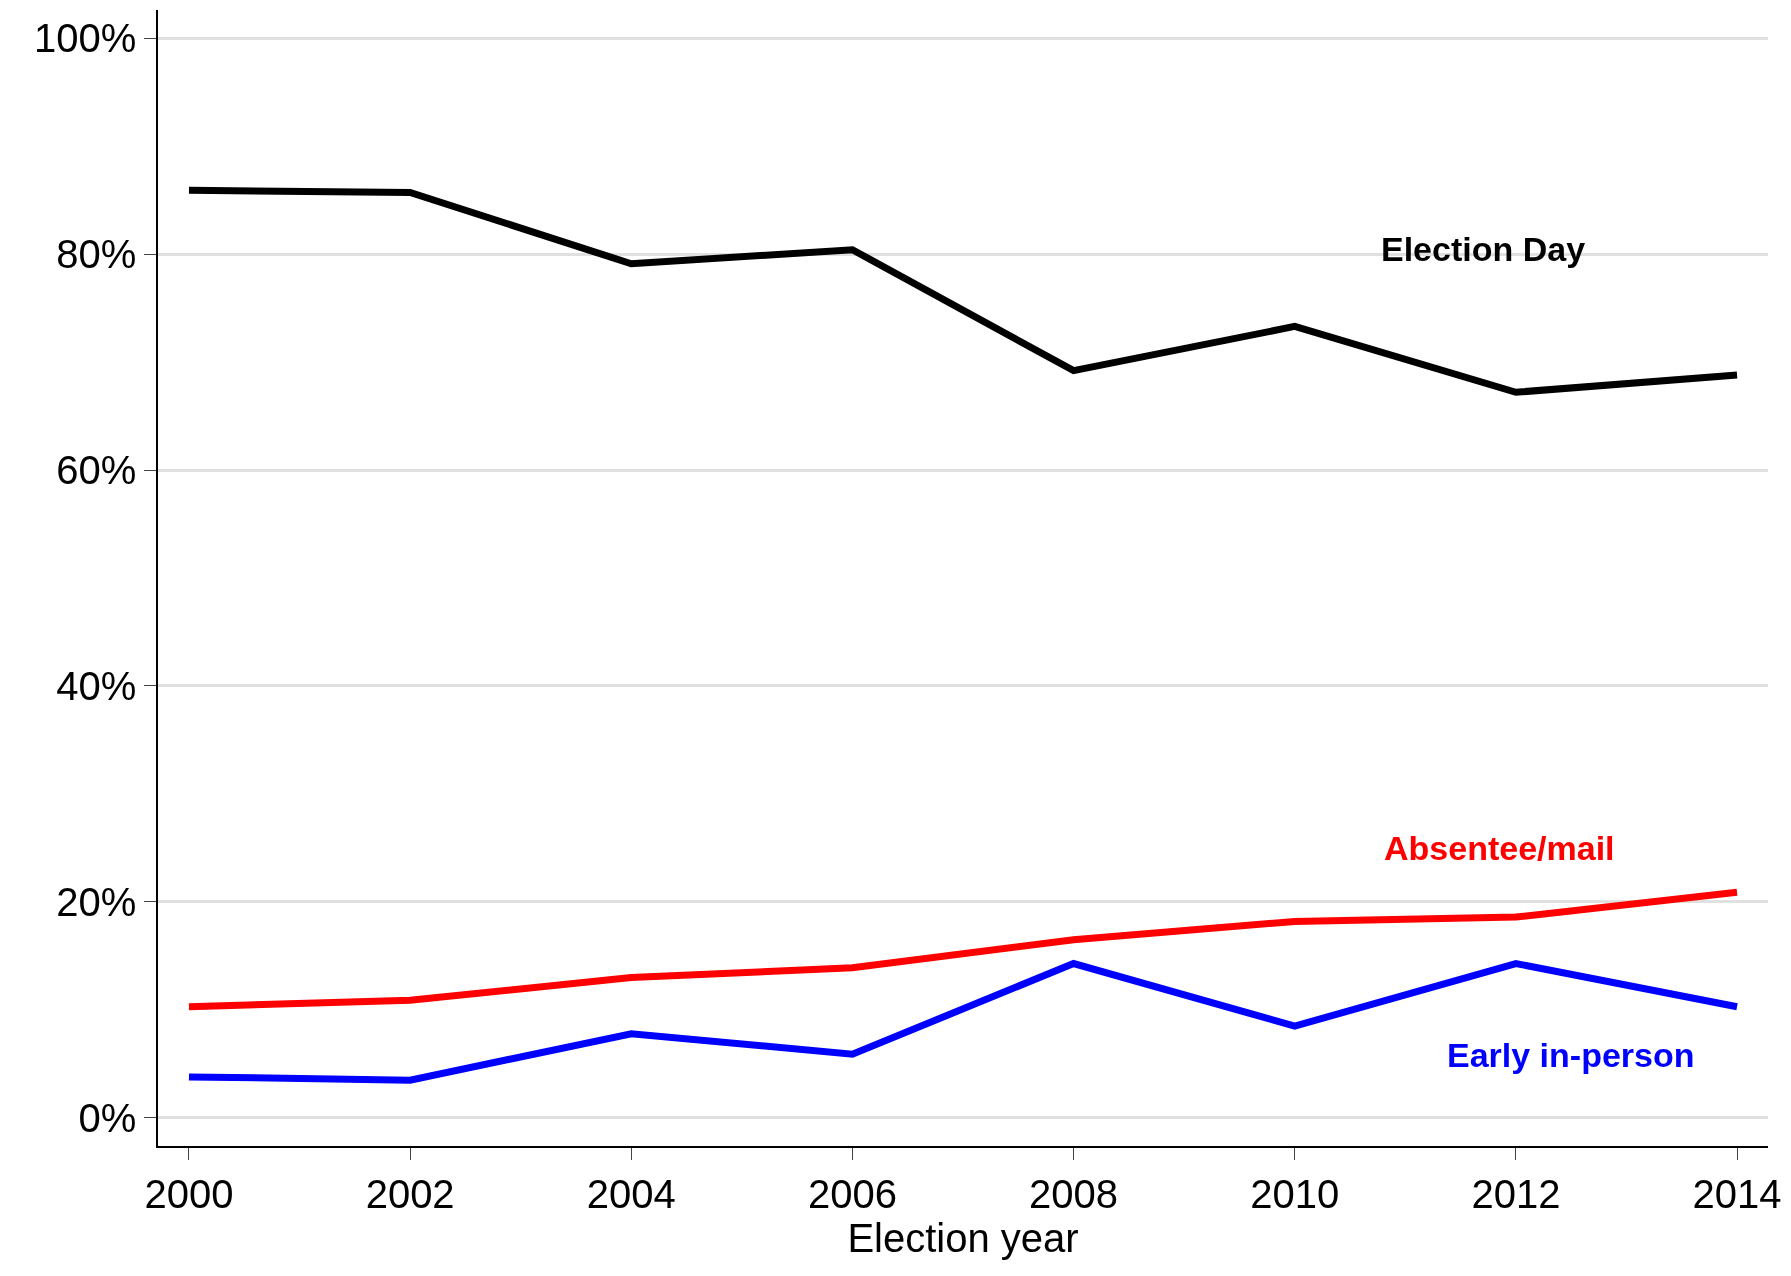 The width and height of the screenshot is (1791, 1276). Describe the element at coordinates (852, 1193) in the screenshot. I see `x-tick-label: 2006` at that location.